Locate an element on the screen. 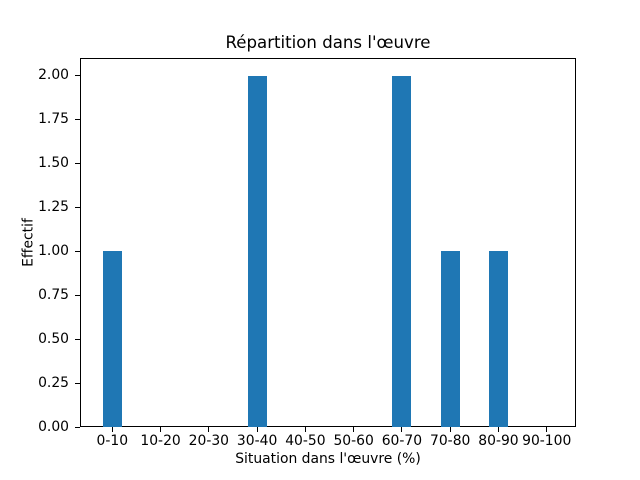 This screenshot has width=640, height=480. x-tick-label: 10-20 is located at coordinates (160, 441).